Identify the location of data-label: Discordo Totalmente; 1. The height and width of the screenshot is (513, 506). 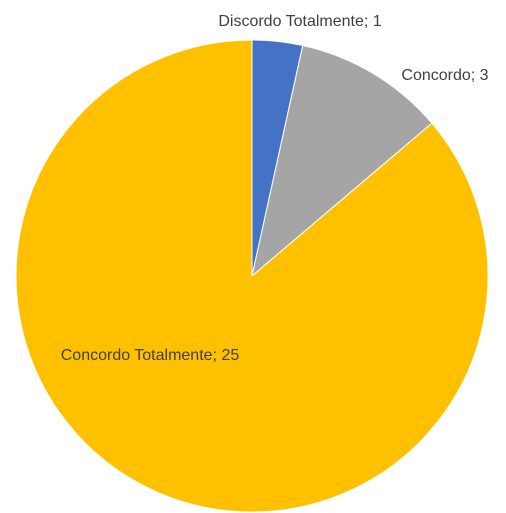
(300, 21).